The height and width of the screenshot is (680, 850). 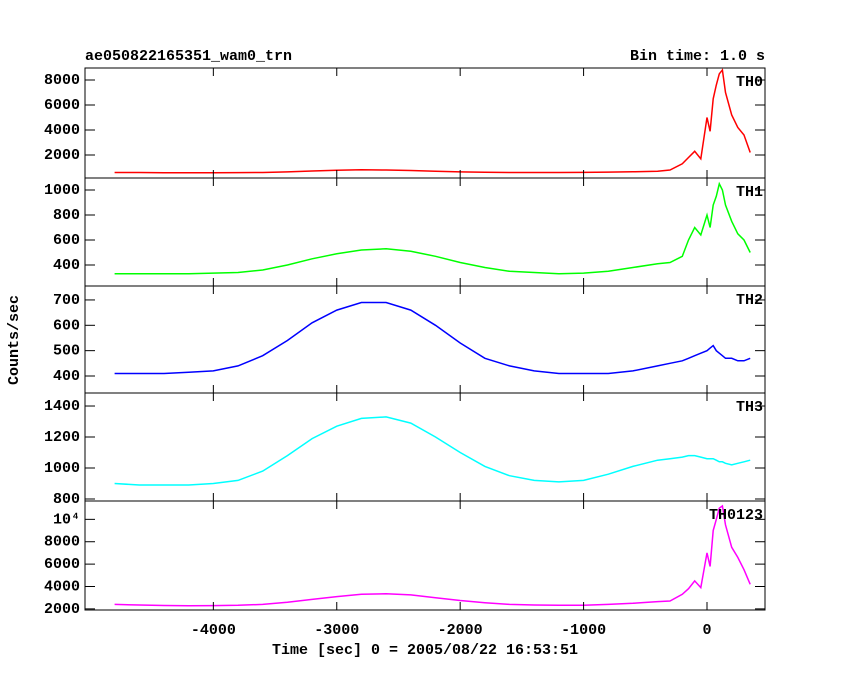 What do you see at coordinates (697, 56) in the screenshot?
I see `bin-time: Bin time: 1.0 s` at bounding box center [697, 56].